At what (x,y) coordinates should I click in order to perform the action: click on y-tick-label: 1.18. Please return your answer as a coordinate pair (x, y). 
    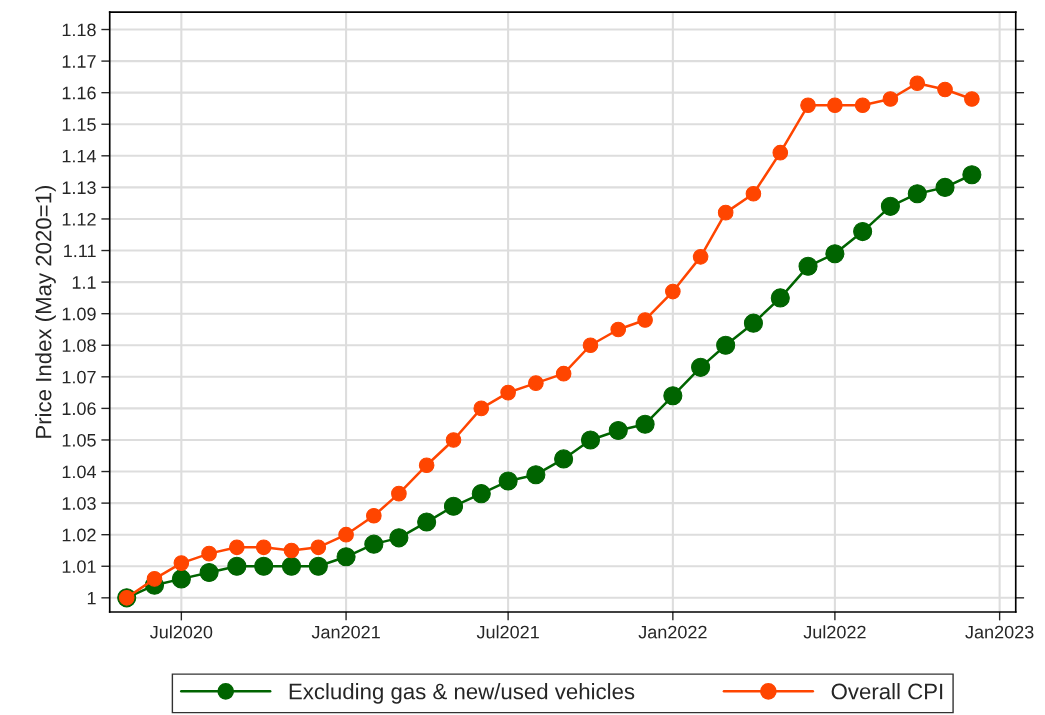
    Looking at the image, I should click on (79, 30).